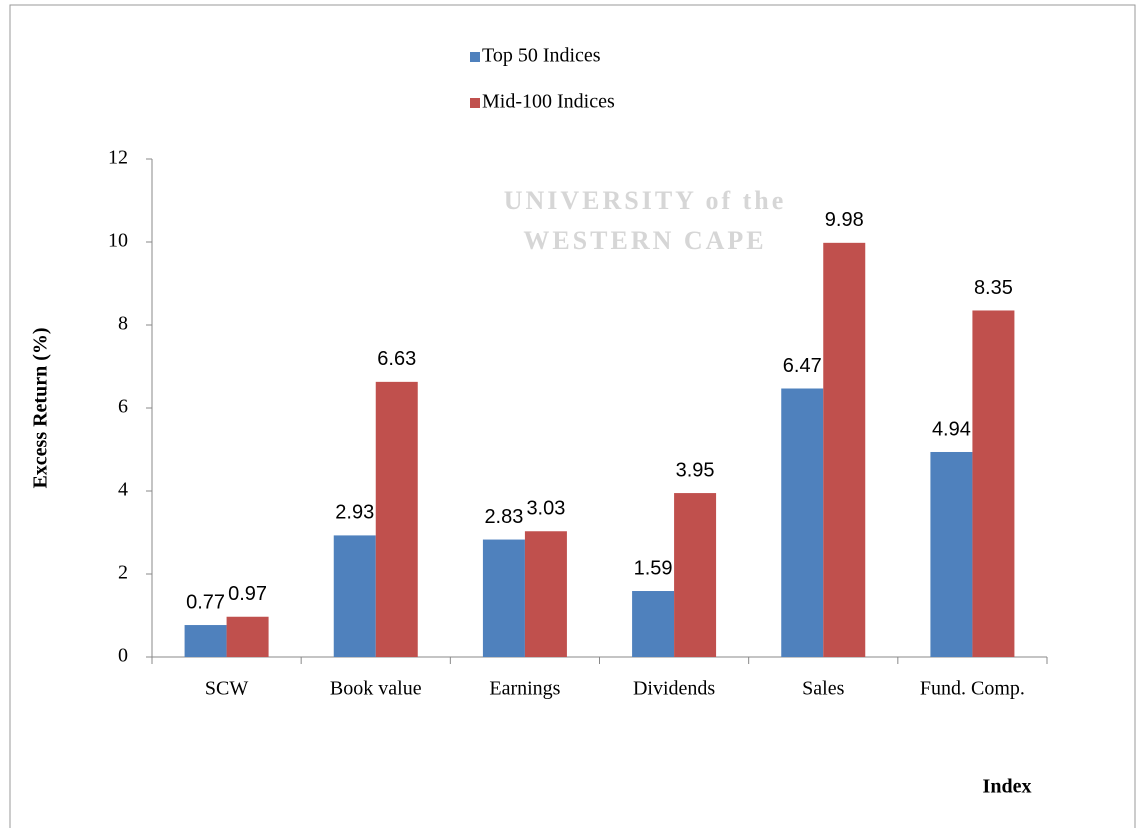 Image resolution: width=1144 pixels, height=828 pixels. I want to click on value-label: 0.77, so click(205, 602).